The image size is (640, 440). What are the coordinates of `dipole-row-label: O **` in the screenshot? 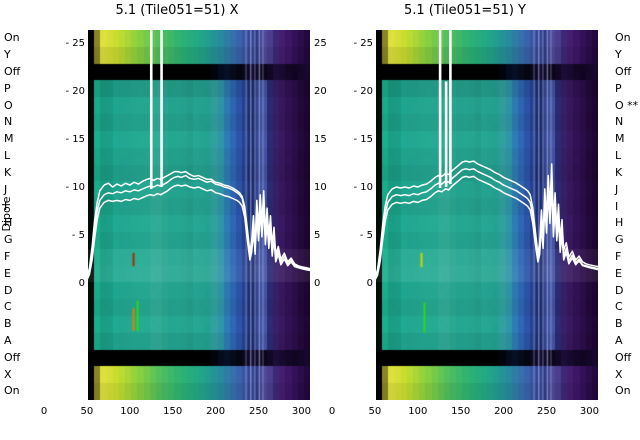 It's located at (627, 105).